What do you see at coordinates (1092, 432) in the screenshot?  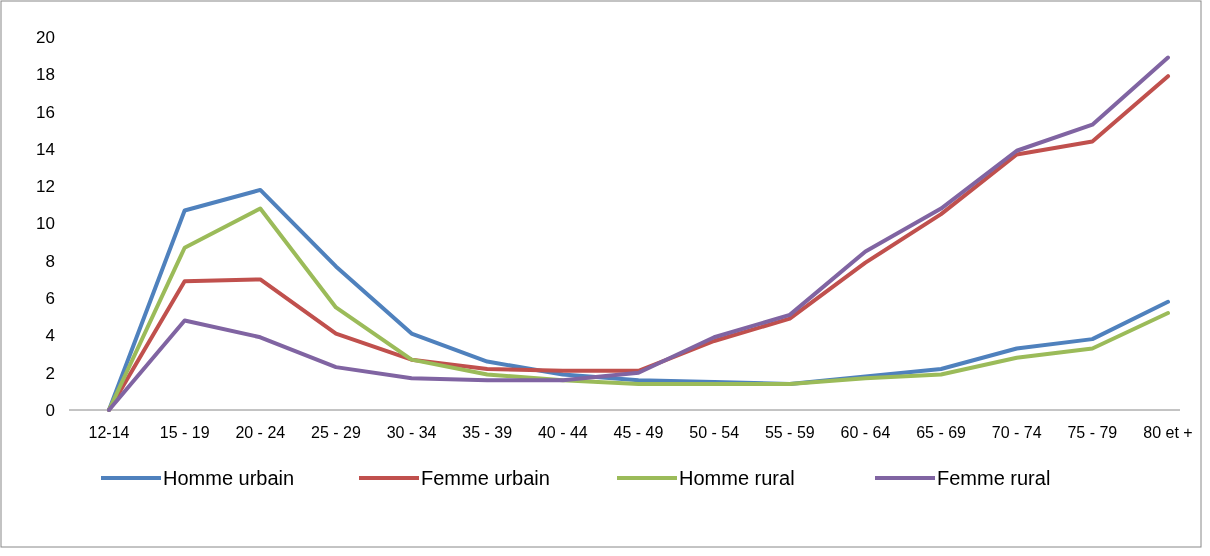 I see `x-tick-label: 75 - 79` at bounding box center [1092, 432].